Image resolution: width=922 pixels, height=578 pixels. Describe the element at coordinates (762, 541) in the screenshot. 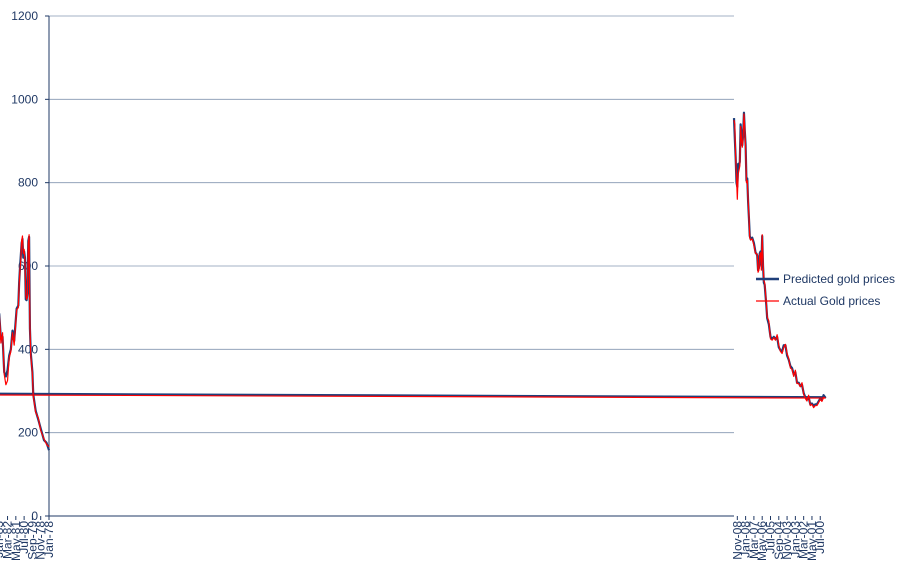

I see `x-tick-label: May-06` at that location.